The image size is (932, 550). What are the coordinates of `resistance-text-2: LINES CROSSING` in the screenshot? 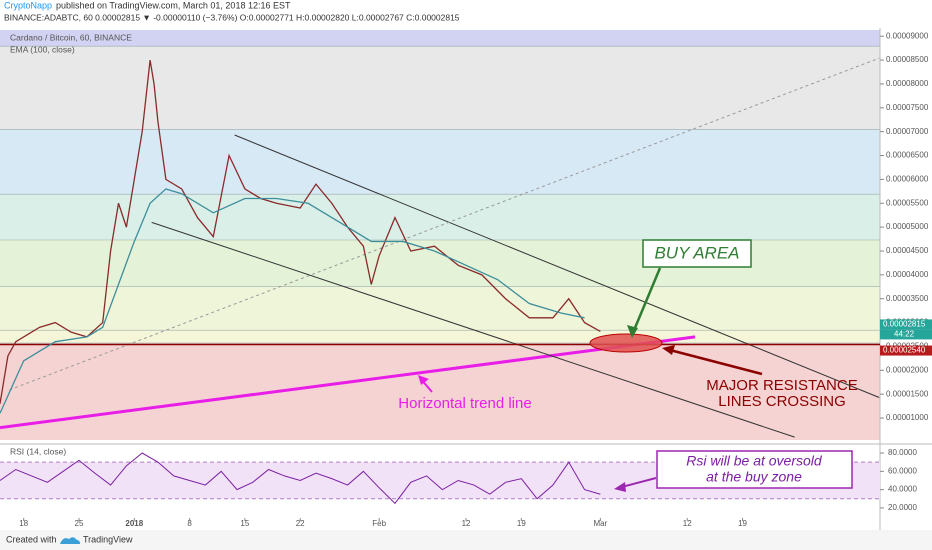 It's located at (782, 401).